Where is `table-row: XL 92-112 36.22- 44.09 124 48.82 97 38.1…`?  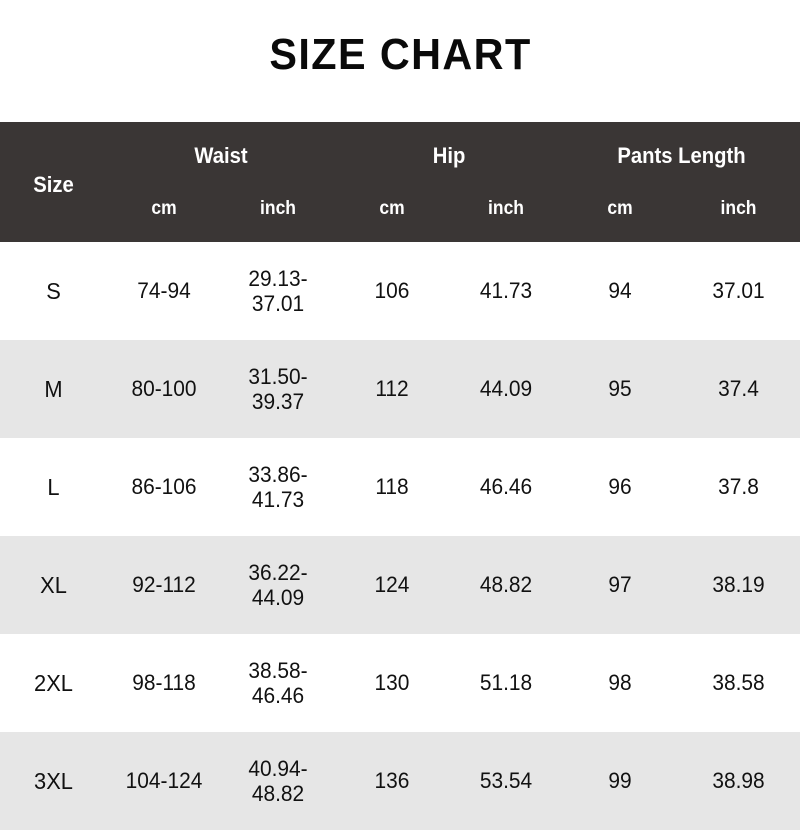
table-row: XL 92-112 36.22- 44.09 124 48.82 97 38.1… is located at coordinates (400, 585).